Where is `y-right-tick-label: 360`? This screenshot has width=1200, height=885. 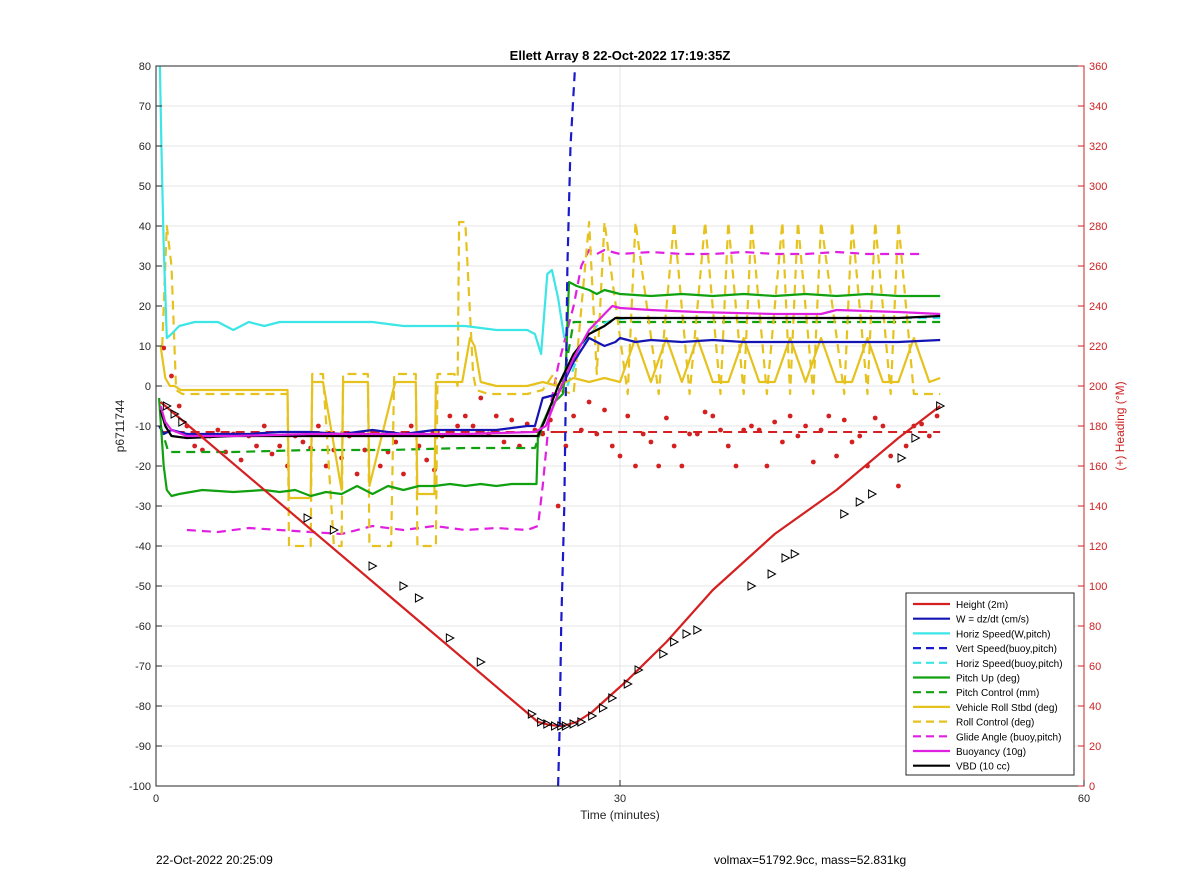
y-right-tick-label: 360 is located at coordinates (1098, 67).